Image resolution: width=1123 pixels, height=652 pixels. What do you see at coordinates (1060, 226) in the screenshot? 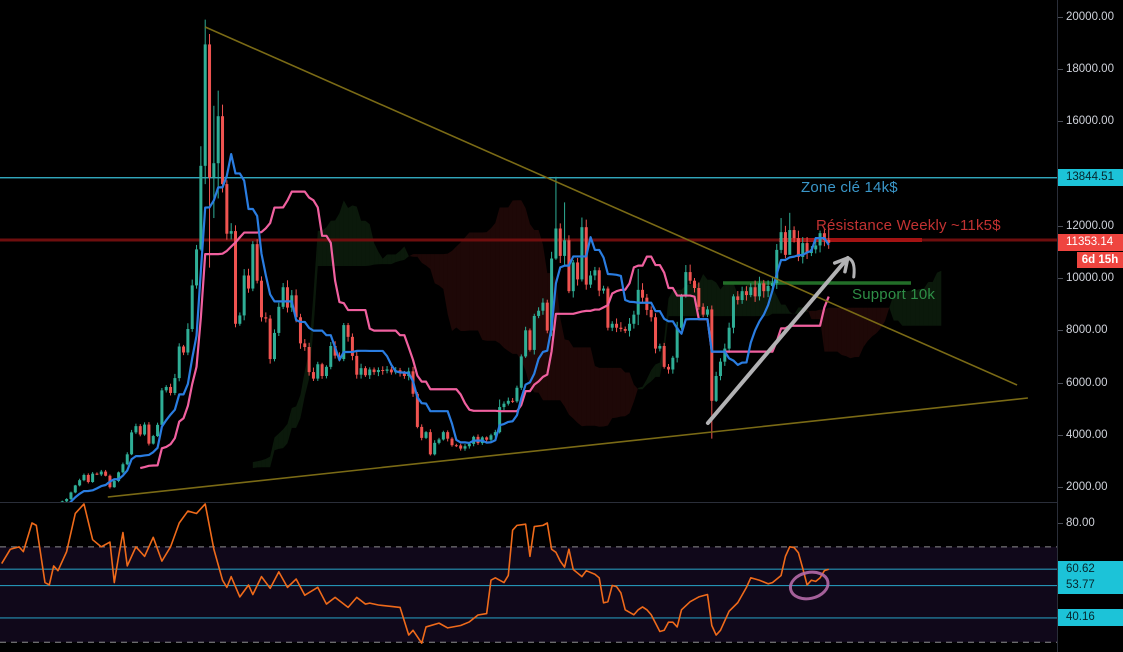
I see `price-axis-tick` at bounding box center [1060, 226].